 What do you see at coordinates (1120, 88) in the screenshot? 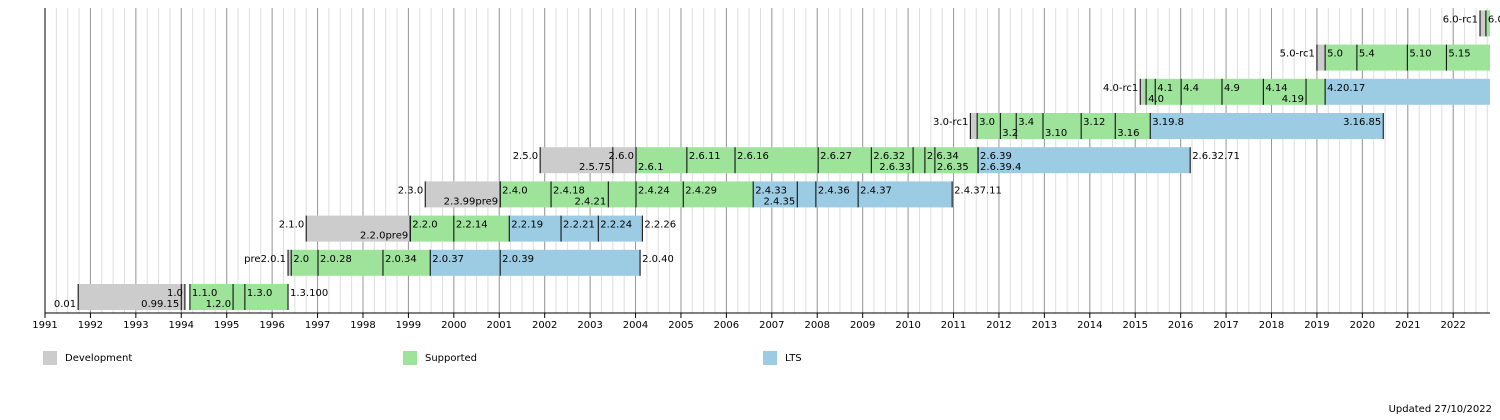
I see `release-label: 4.0-rc1` at bounding box center [1120, 88].